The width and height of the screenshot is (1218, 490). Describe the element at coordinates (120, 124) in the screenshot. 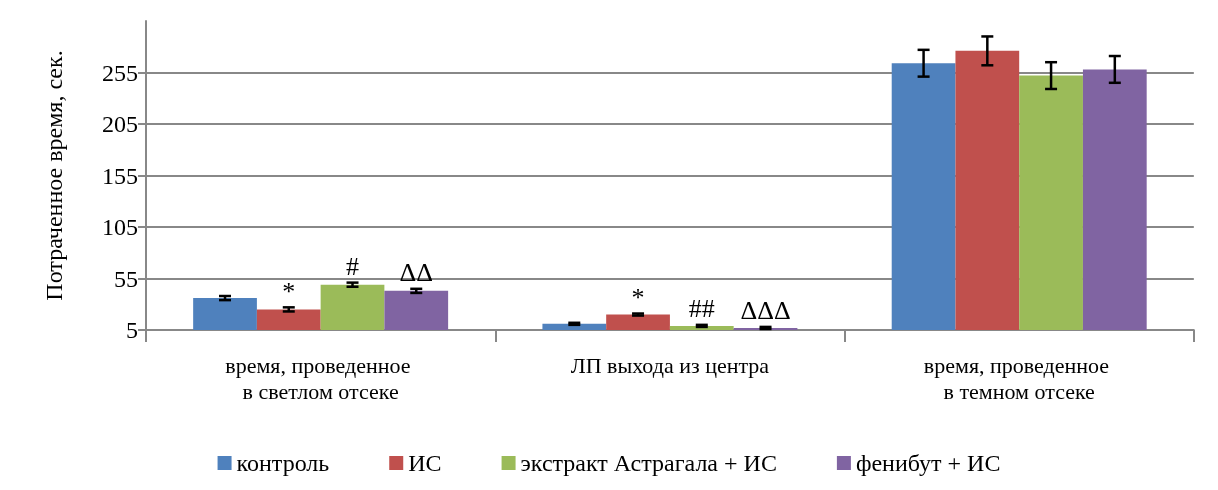

I see `y-tick-label: 205` at that location.